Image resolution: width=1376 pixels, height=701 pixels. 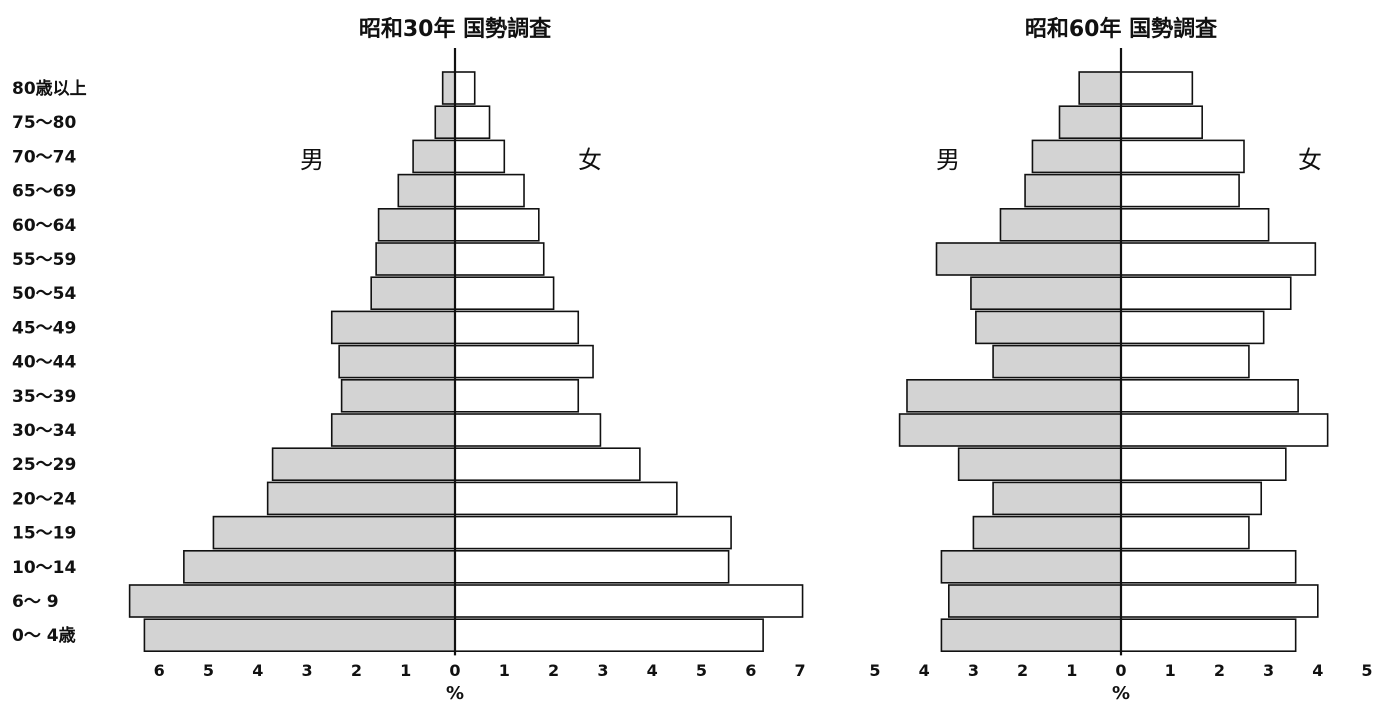 What do you see at coordinates (49, 88) in the screenshot?
I see `age-label: 80歳以上` at bounding box center [49, 88].